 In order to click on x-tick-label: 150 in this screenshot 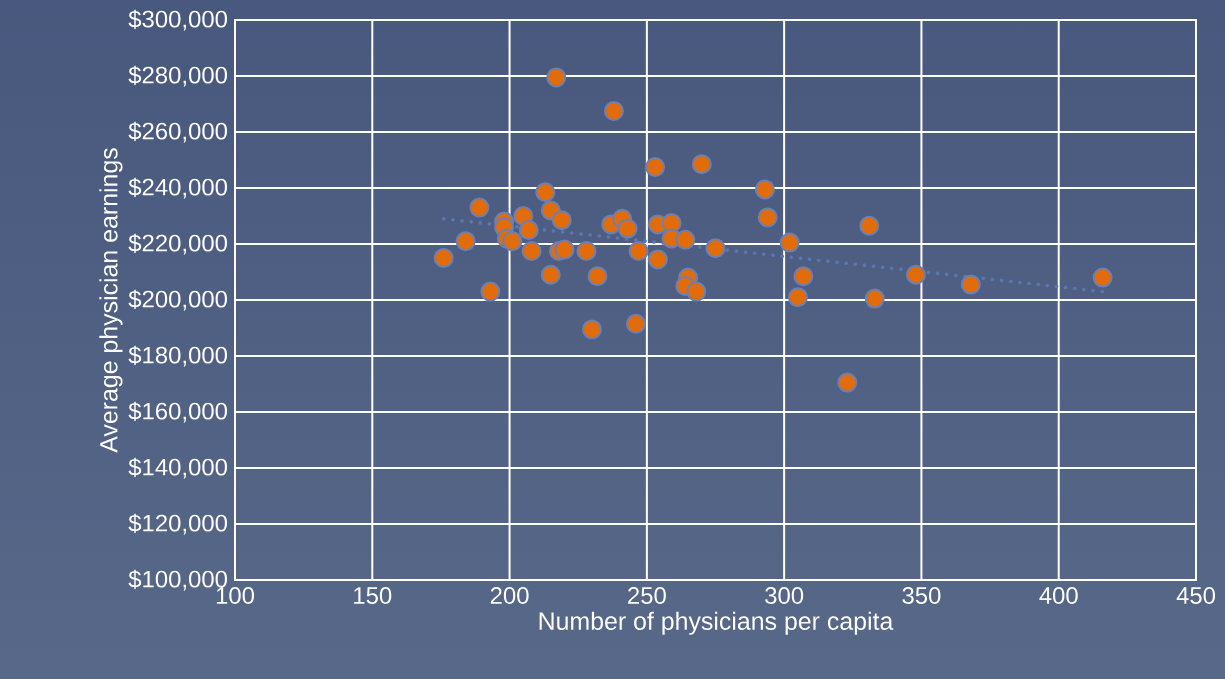, I will do `click(373, 595)`.